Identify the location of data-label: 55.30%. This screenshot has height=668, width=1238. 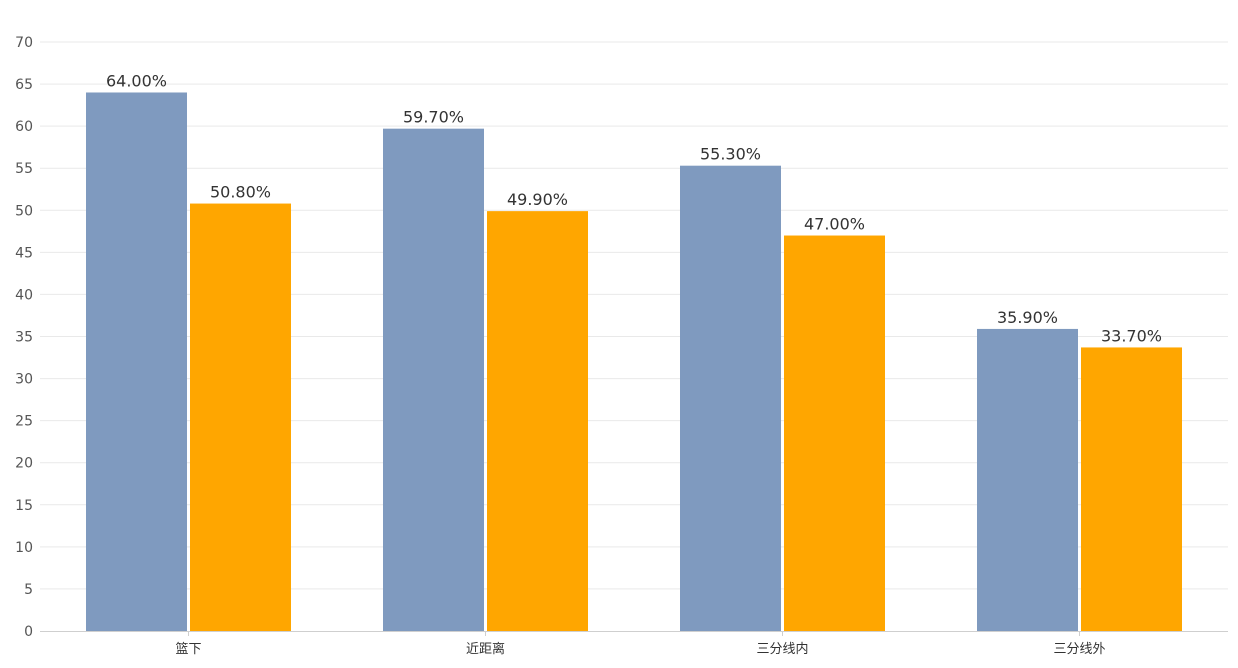
(730, 154).